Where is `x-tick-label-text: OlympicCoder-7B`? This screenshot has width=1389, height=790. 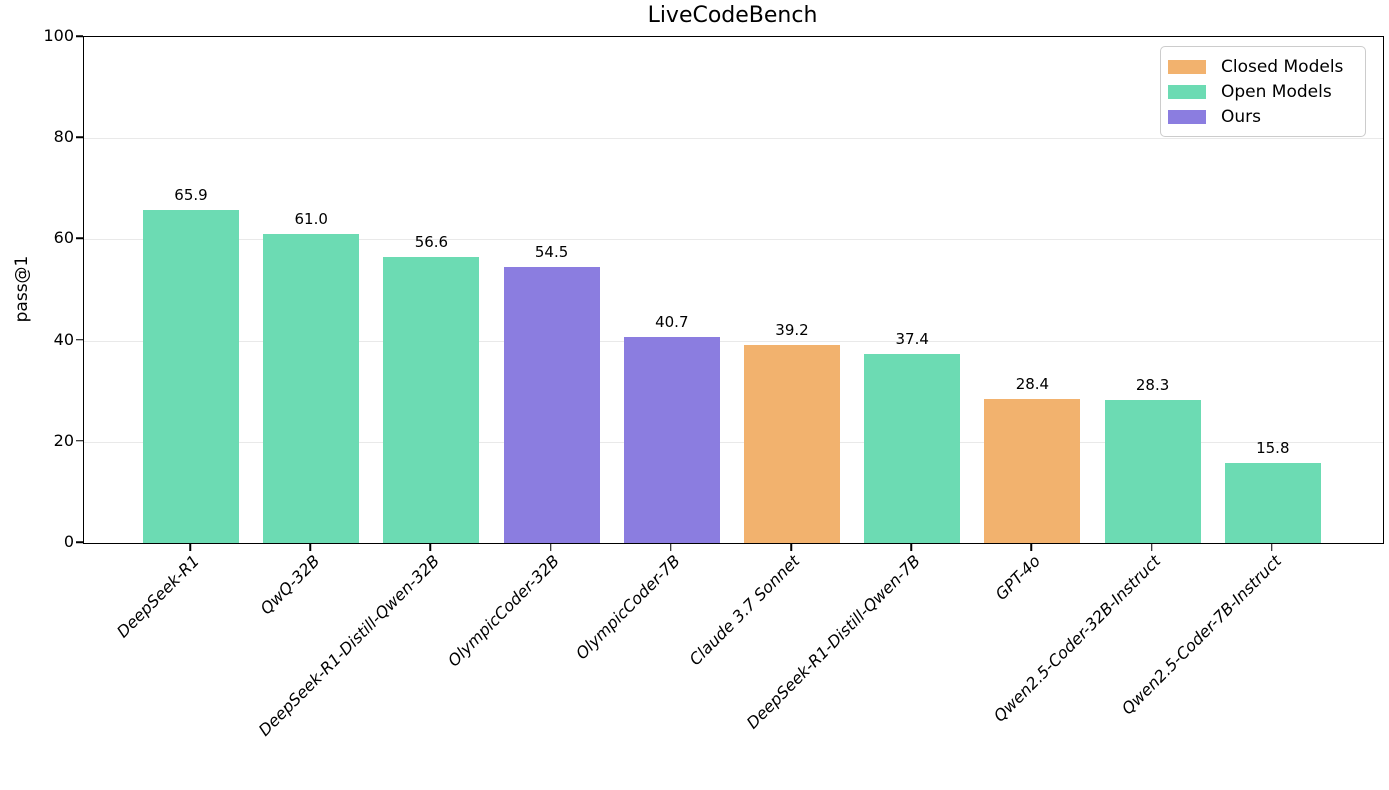 x-tick-label-text: OlympicCoder-7B is located at coordinates (627, 607).